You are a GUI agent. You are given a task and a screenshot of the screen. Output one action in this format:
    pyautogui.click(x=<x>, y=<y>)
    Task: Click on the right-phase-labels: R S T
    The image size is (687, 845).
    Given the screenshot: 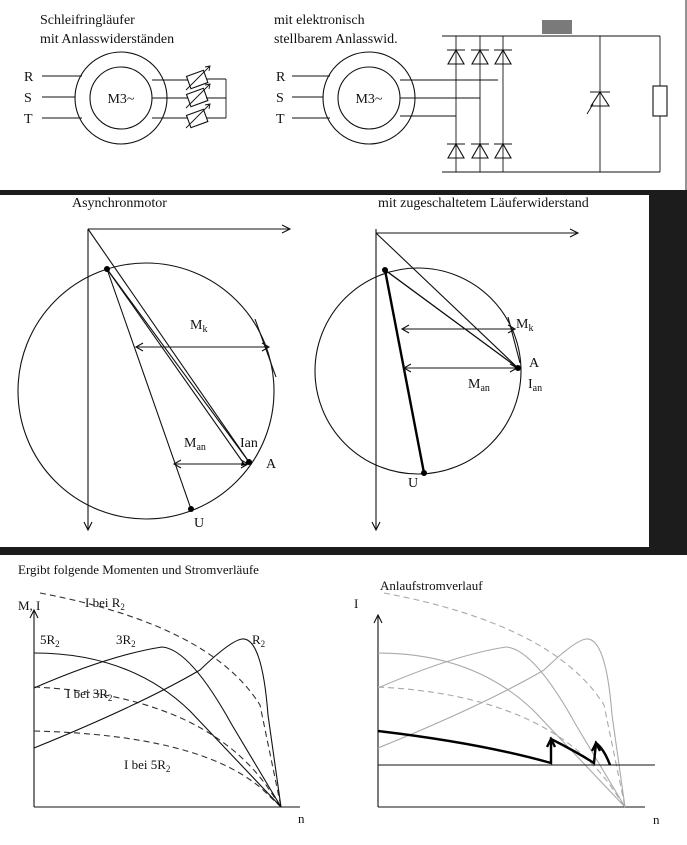 What is the action you would take?
    pyautogui.click(x=303, y=98)
    